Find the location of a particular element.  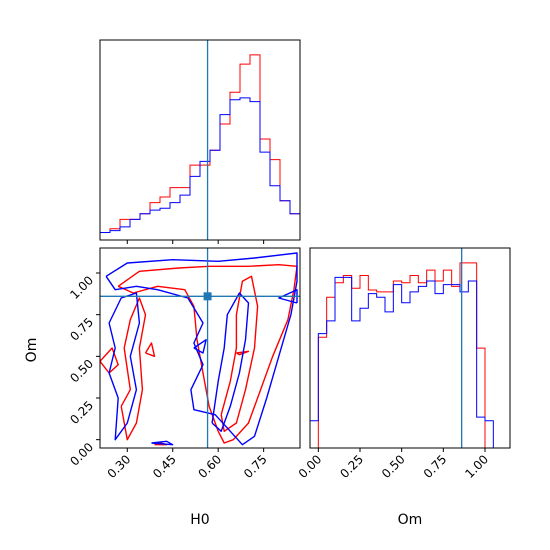

contour-ytick-label: 1.00 is located at coordinates (81, 287).